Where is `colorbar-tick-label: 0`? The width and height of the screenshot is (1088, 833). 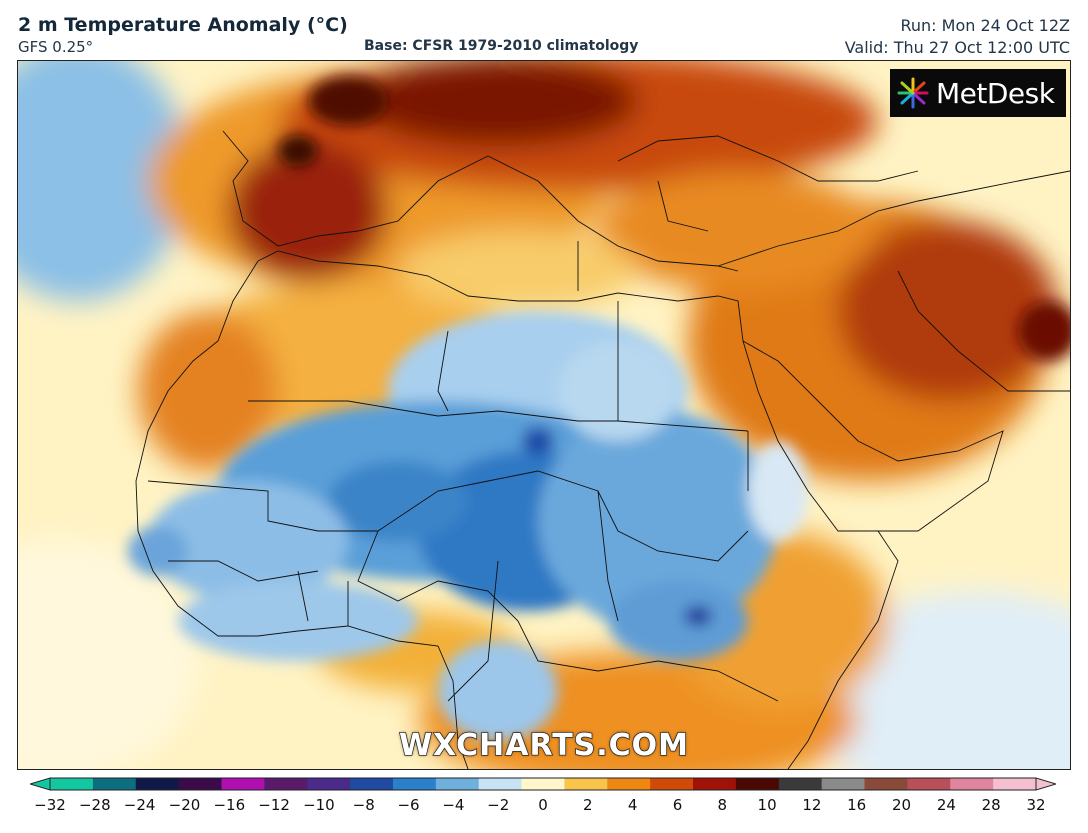
colorbar-tick-label: 0 is located at coordinates (543, 805).